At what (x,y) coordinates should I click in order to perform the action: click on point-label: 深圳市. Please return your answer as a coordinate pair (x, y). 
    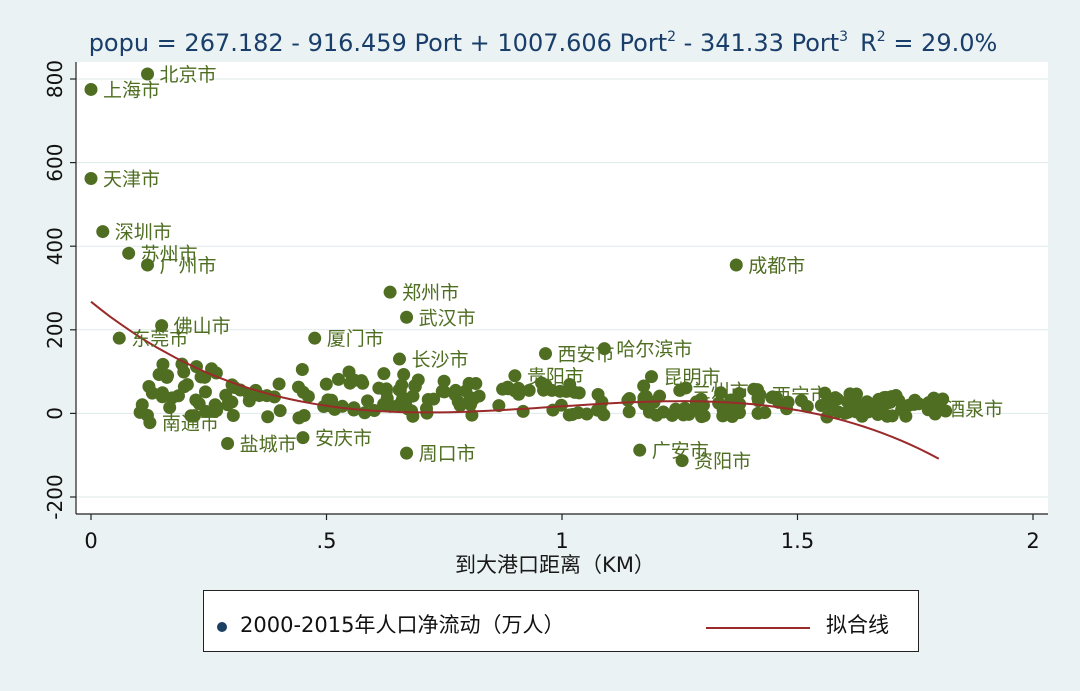
    Looking at the image, I should click on (143, 233).